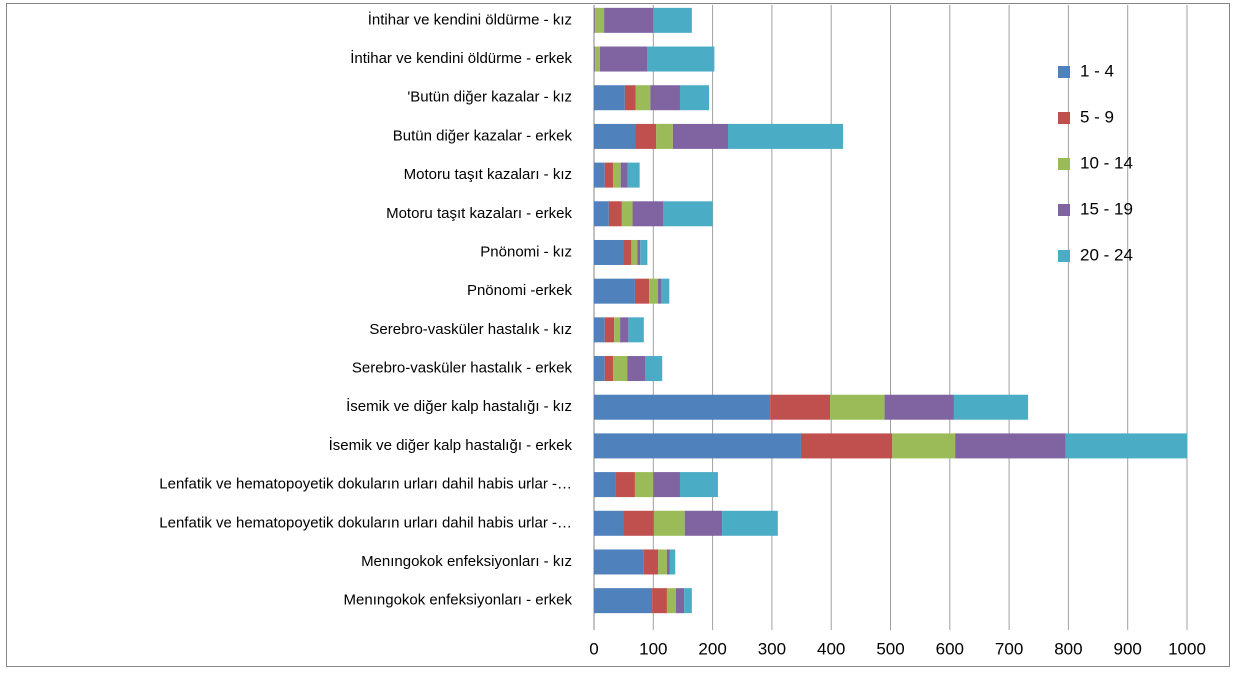 This screenshot has width=1237, height=675. Describe the element at coordinates (1106, 208) in the screenshot. I see `legend-label: 15 - 19` at that location.